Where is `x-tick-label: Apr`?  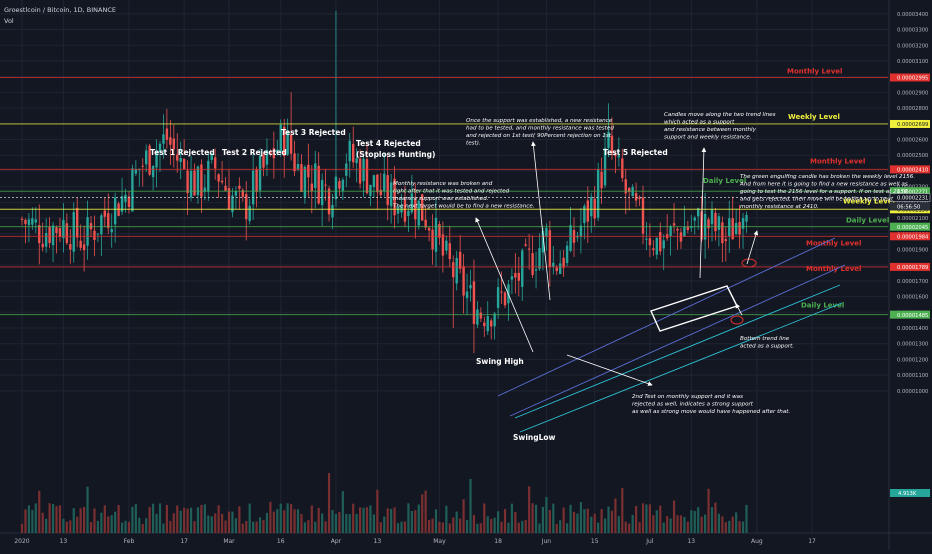
x-tick-label: Apr is located at coordinates (336, 541).